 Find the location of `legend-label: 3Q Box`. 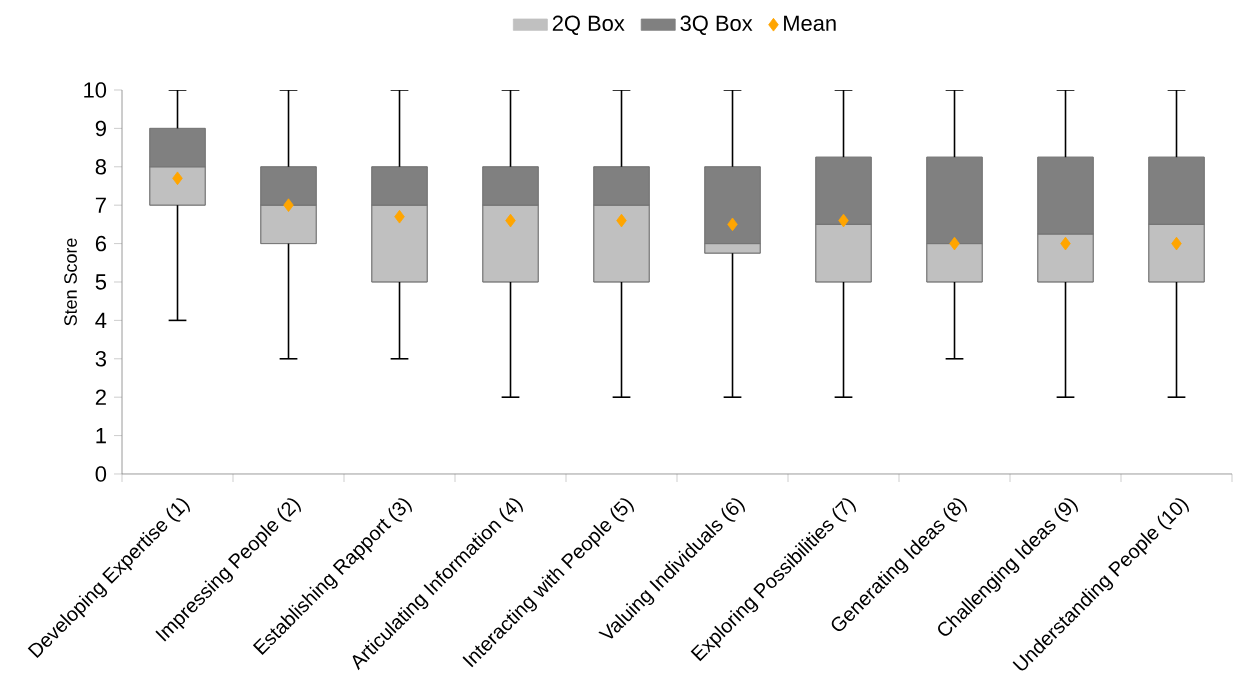

legend-label: 3Q Box is located at coordinates (716, 25).